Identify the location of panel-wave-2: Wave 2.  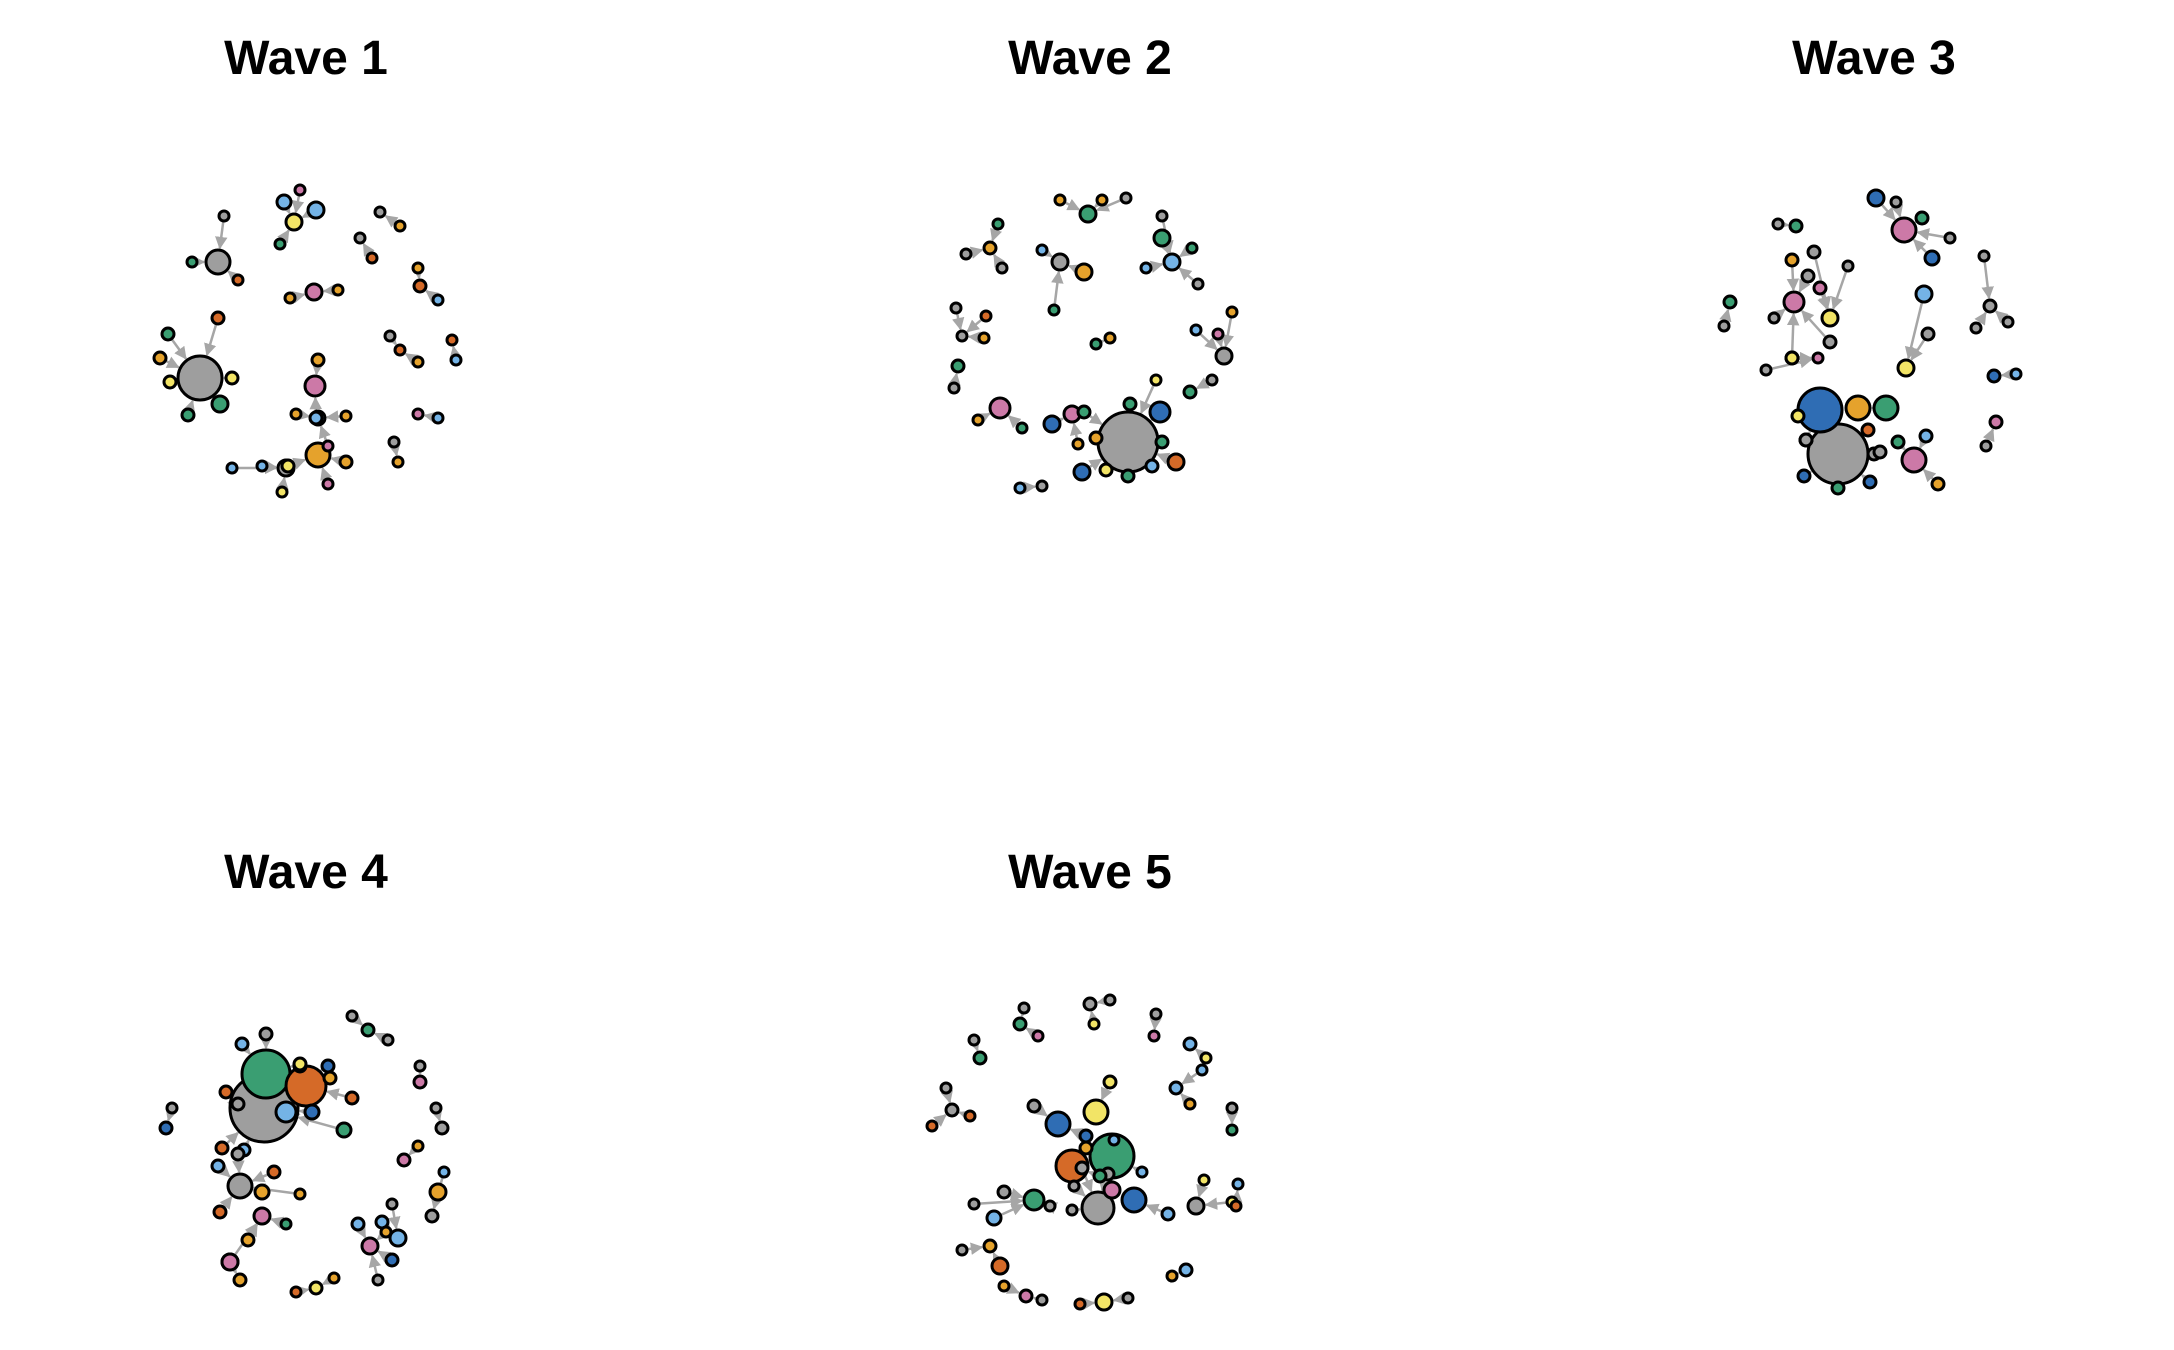
(1093, 263).